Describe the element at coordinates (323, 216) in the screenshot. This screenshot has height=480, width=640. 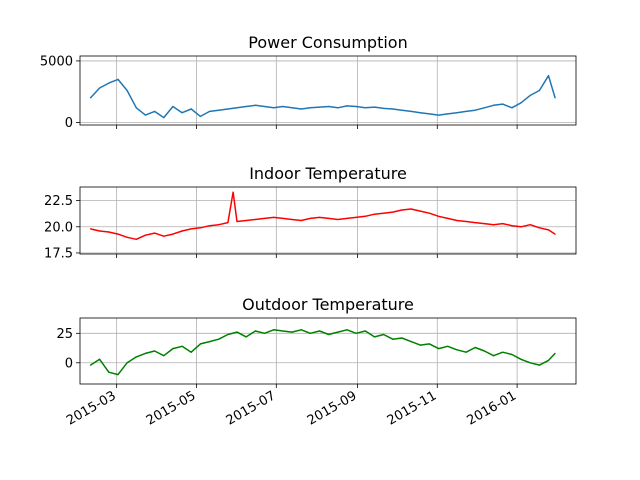
I see `series-line` at that location.